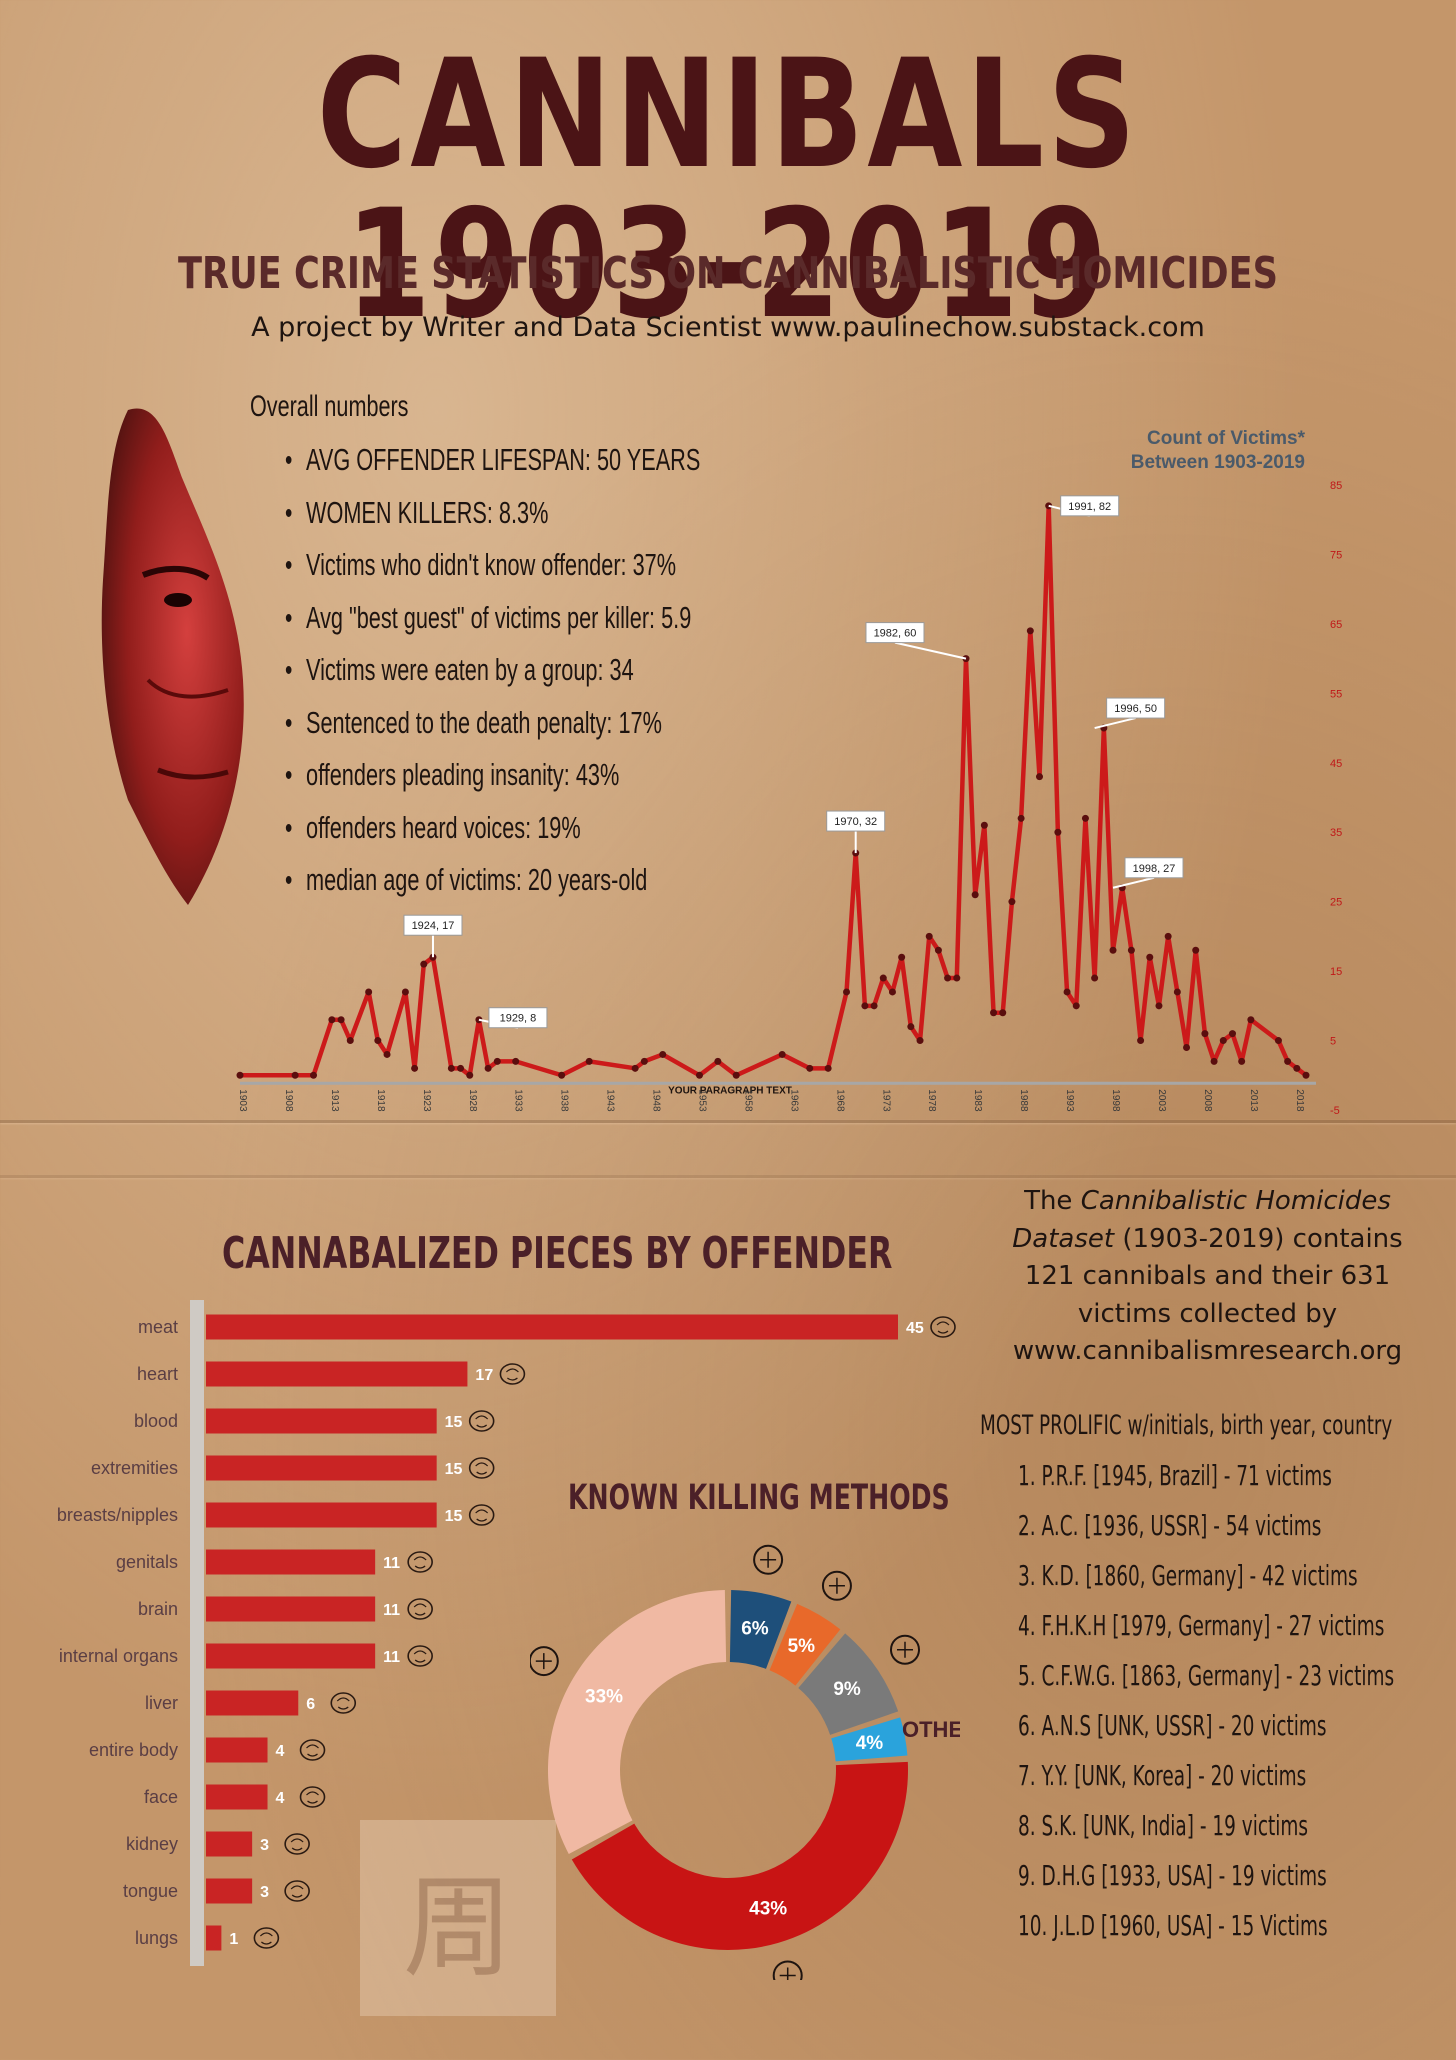 The width and height of the screenshot is (1456, 2060). Describe the element at coordinates (280, 1751) in the screenshot. I see `bar-value-label: 4` at that location.